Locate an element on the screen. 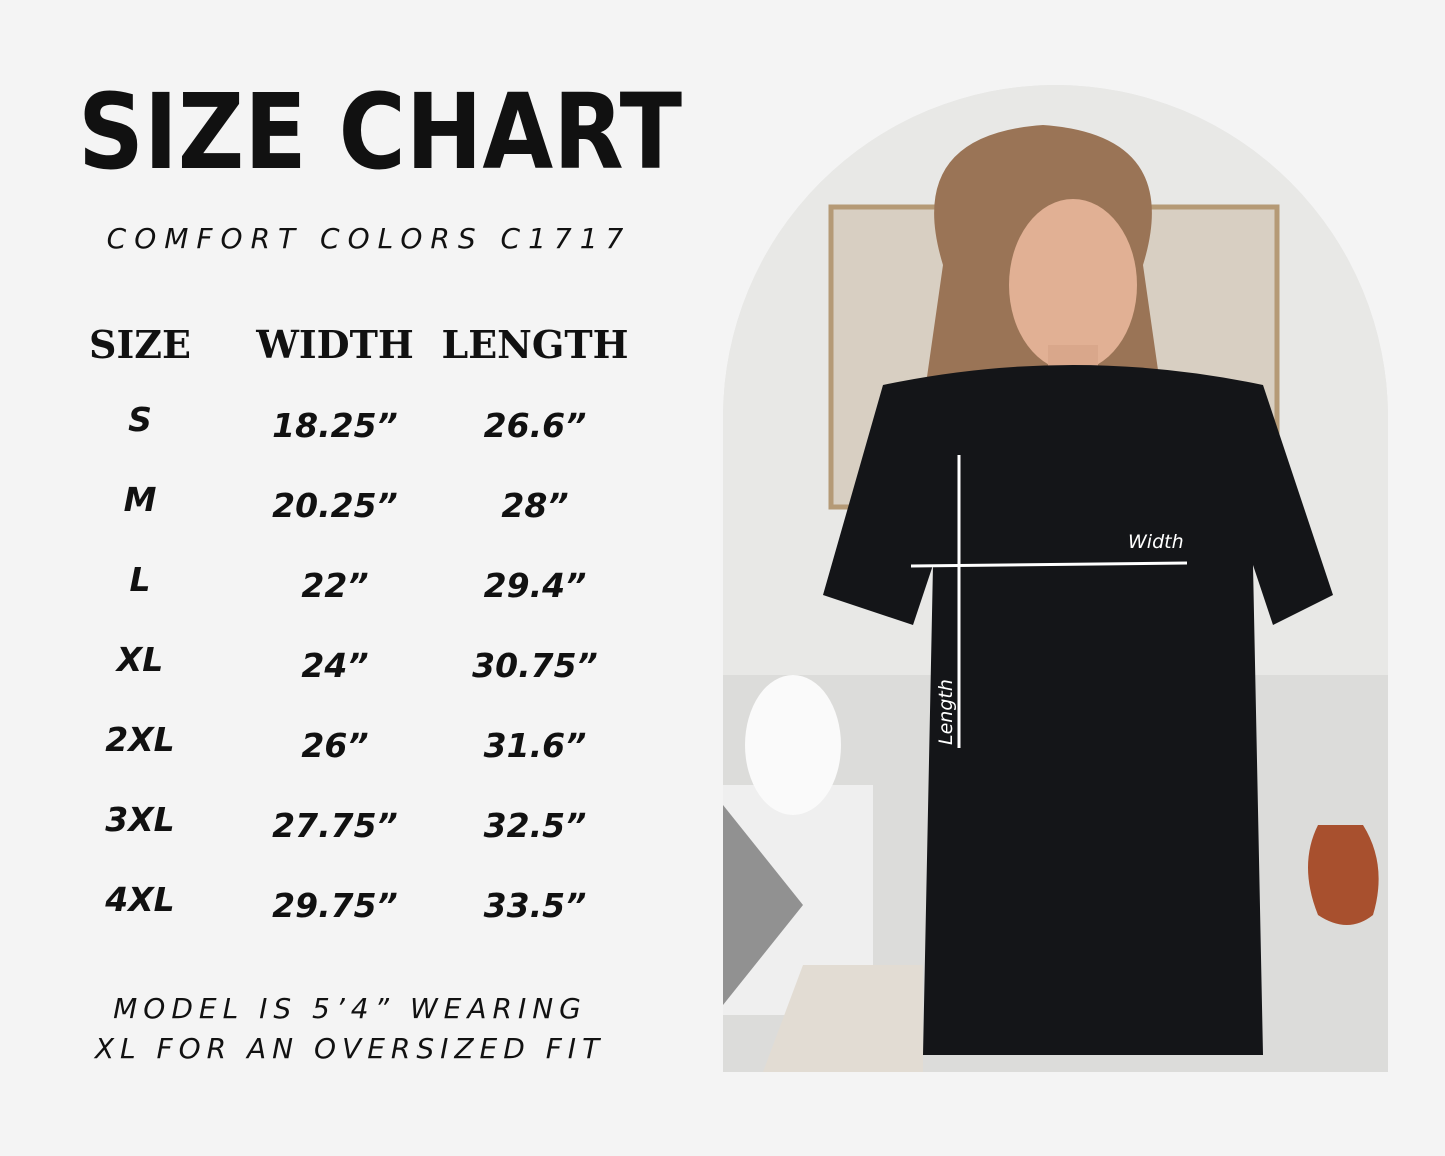 The height and width of the screenshot is (1156, 1445). page-title: SIZE CHART is located at coordinates (380, 132).